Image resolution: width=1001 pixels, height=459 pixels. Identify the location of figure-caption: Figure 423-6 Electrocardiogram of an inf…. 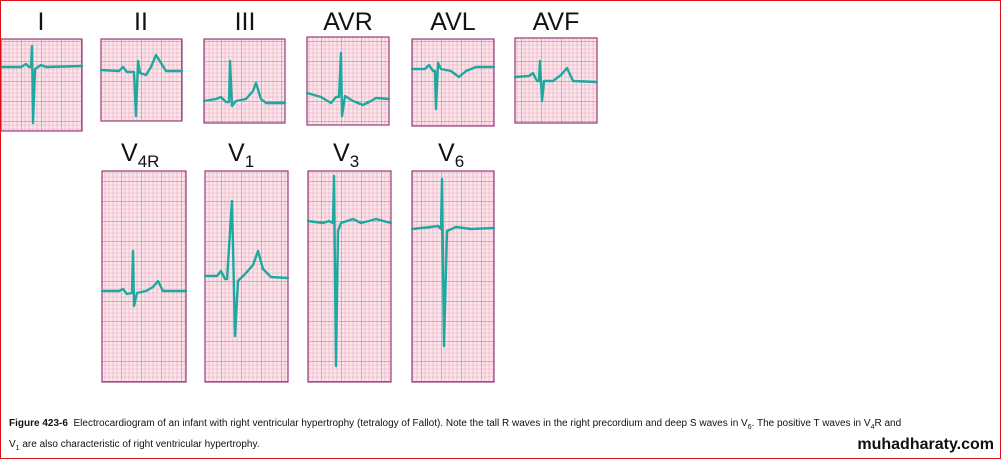
(504, 436).